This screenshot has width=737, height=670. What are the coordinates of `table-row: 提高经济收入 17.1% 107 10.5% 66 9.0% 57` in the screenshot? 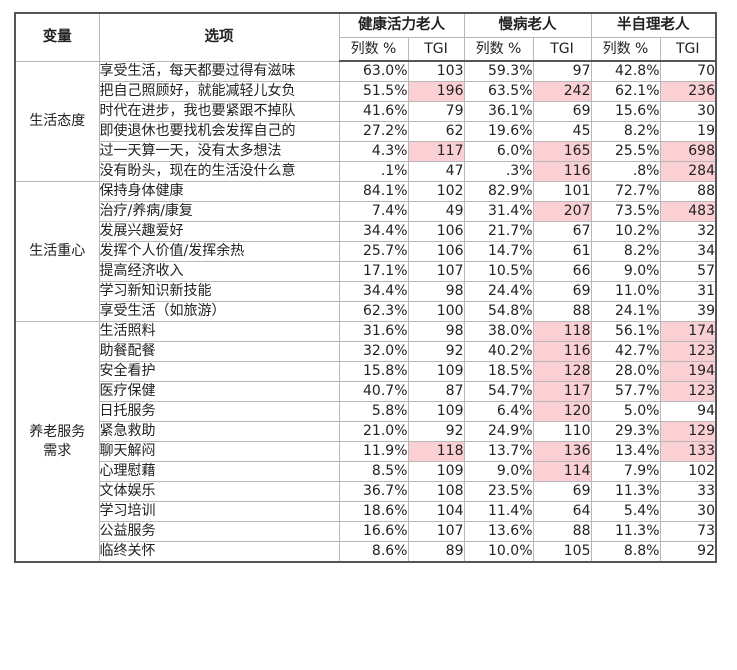 It's located at (366, 271).